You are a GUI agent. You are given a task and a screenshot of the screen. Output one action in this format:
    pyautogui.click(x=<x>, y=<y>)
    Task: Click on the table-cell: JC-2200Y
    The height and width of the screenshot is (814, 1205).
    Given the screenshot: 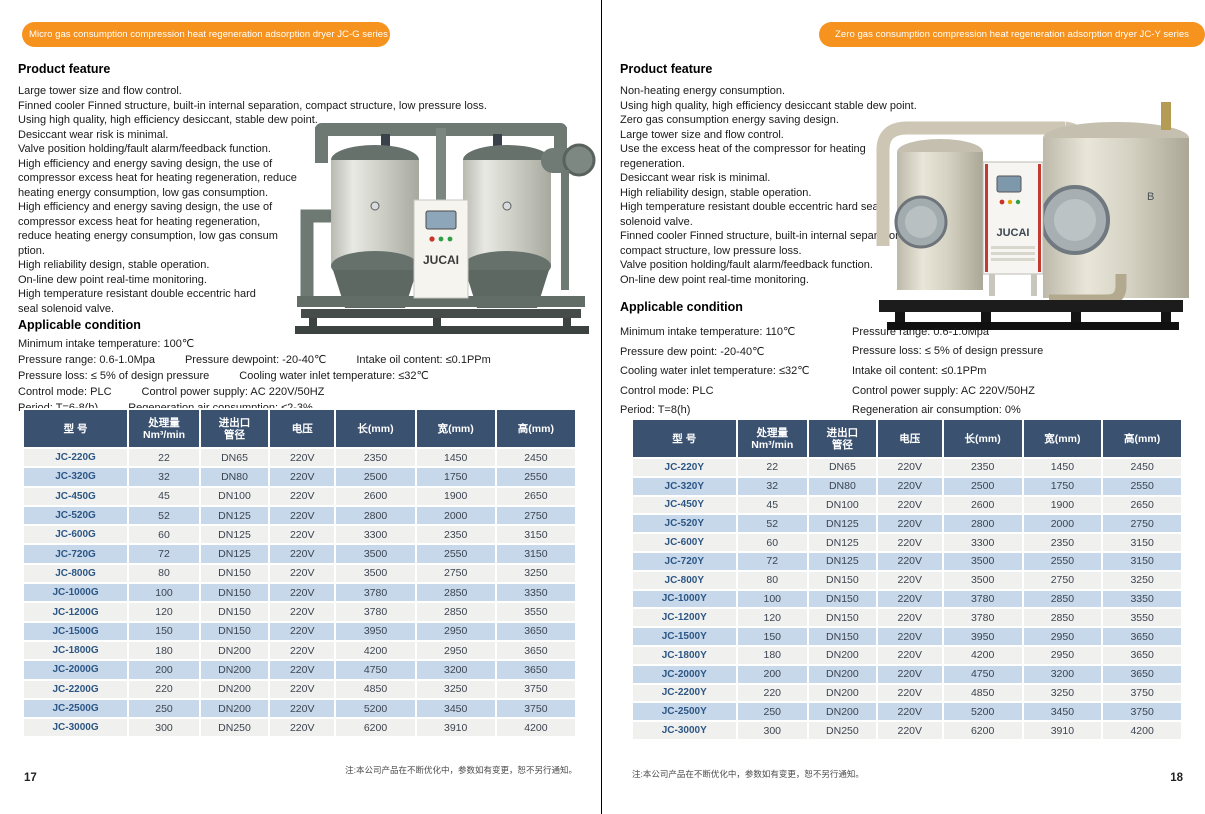 What is the action you would take?
    pyautogui.click(x=684, y=693)
    